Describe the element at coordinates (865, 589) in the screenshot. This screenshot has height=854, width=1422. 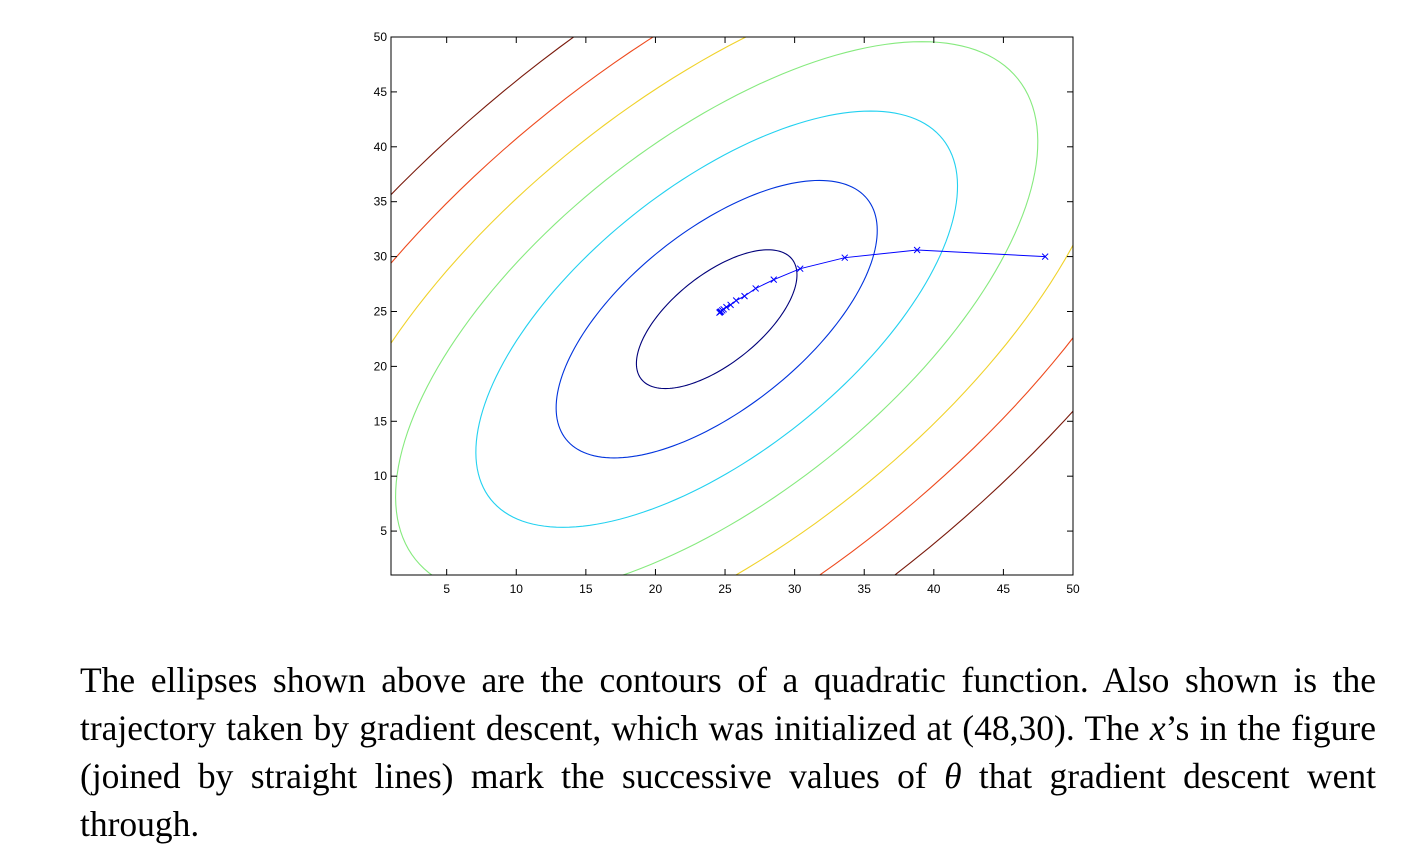
I see `x-tick-label-7: 35` at that location.